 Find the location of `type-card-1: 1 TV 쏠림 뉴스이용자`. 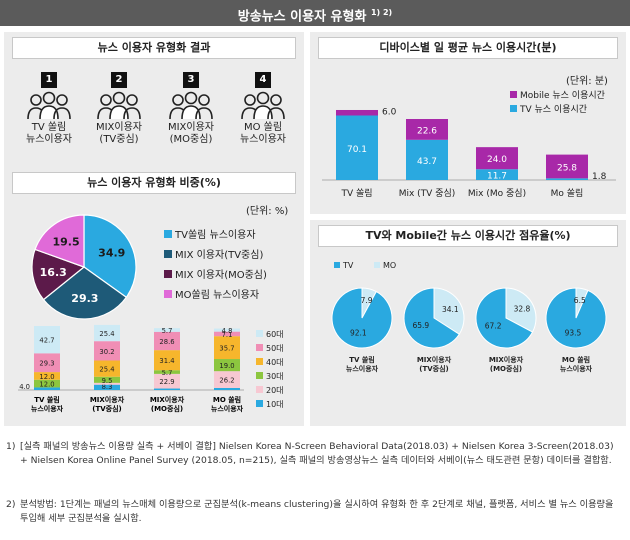

type-card-1: 1 TV 쏠림 뉴스이용자 is located at coordinates (49, 109).